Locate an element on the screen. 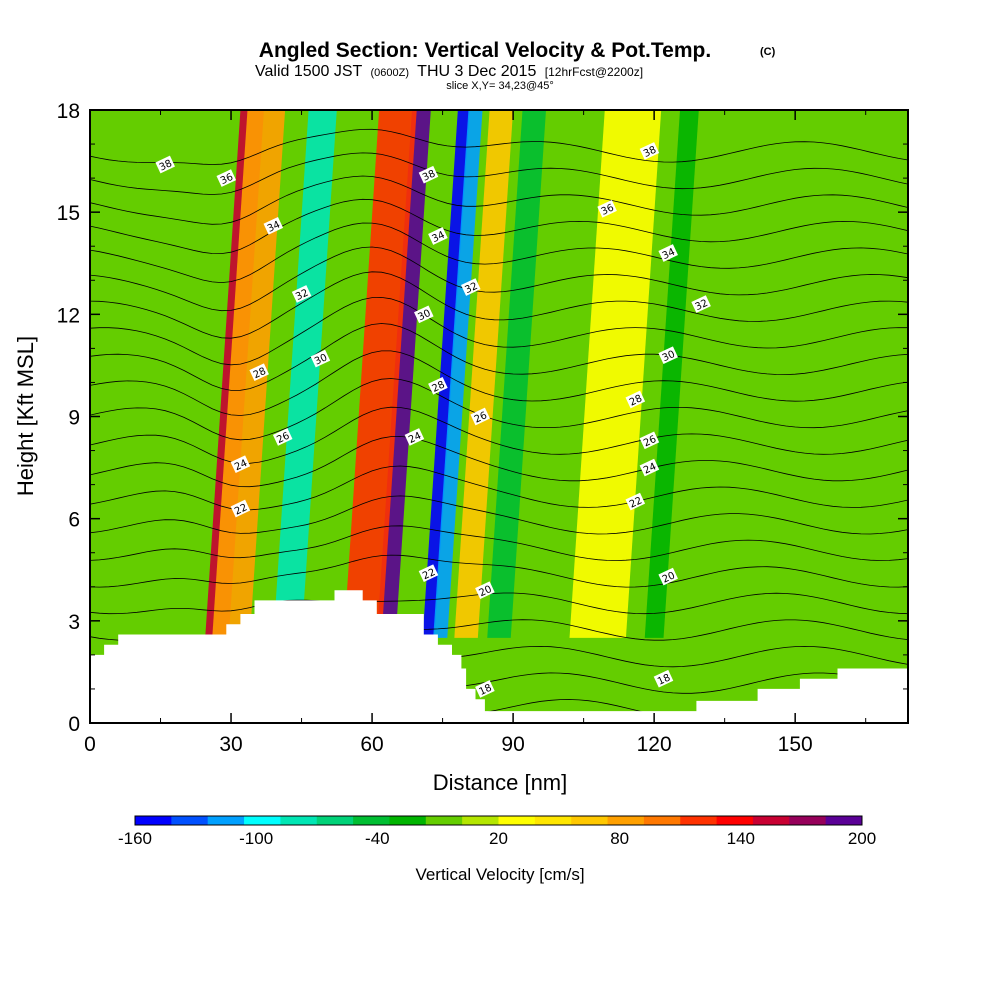 The image size is (1000, 1000). terrain-mask is located at coordinates (499, 656).